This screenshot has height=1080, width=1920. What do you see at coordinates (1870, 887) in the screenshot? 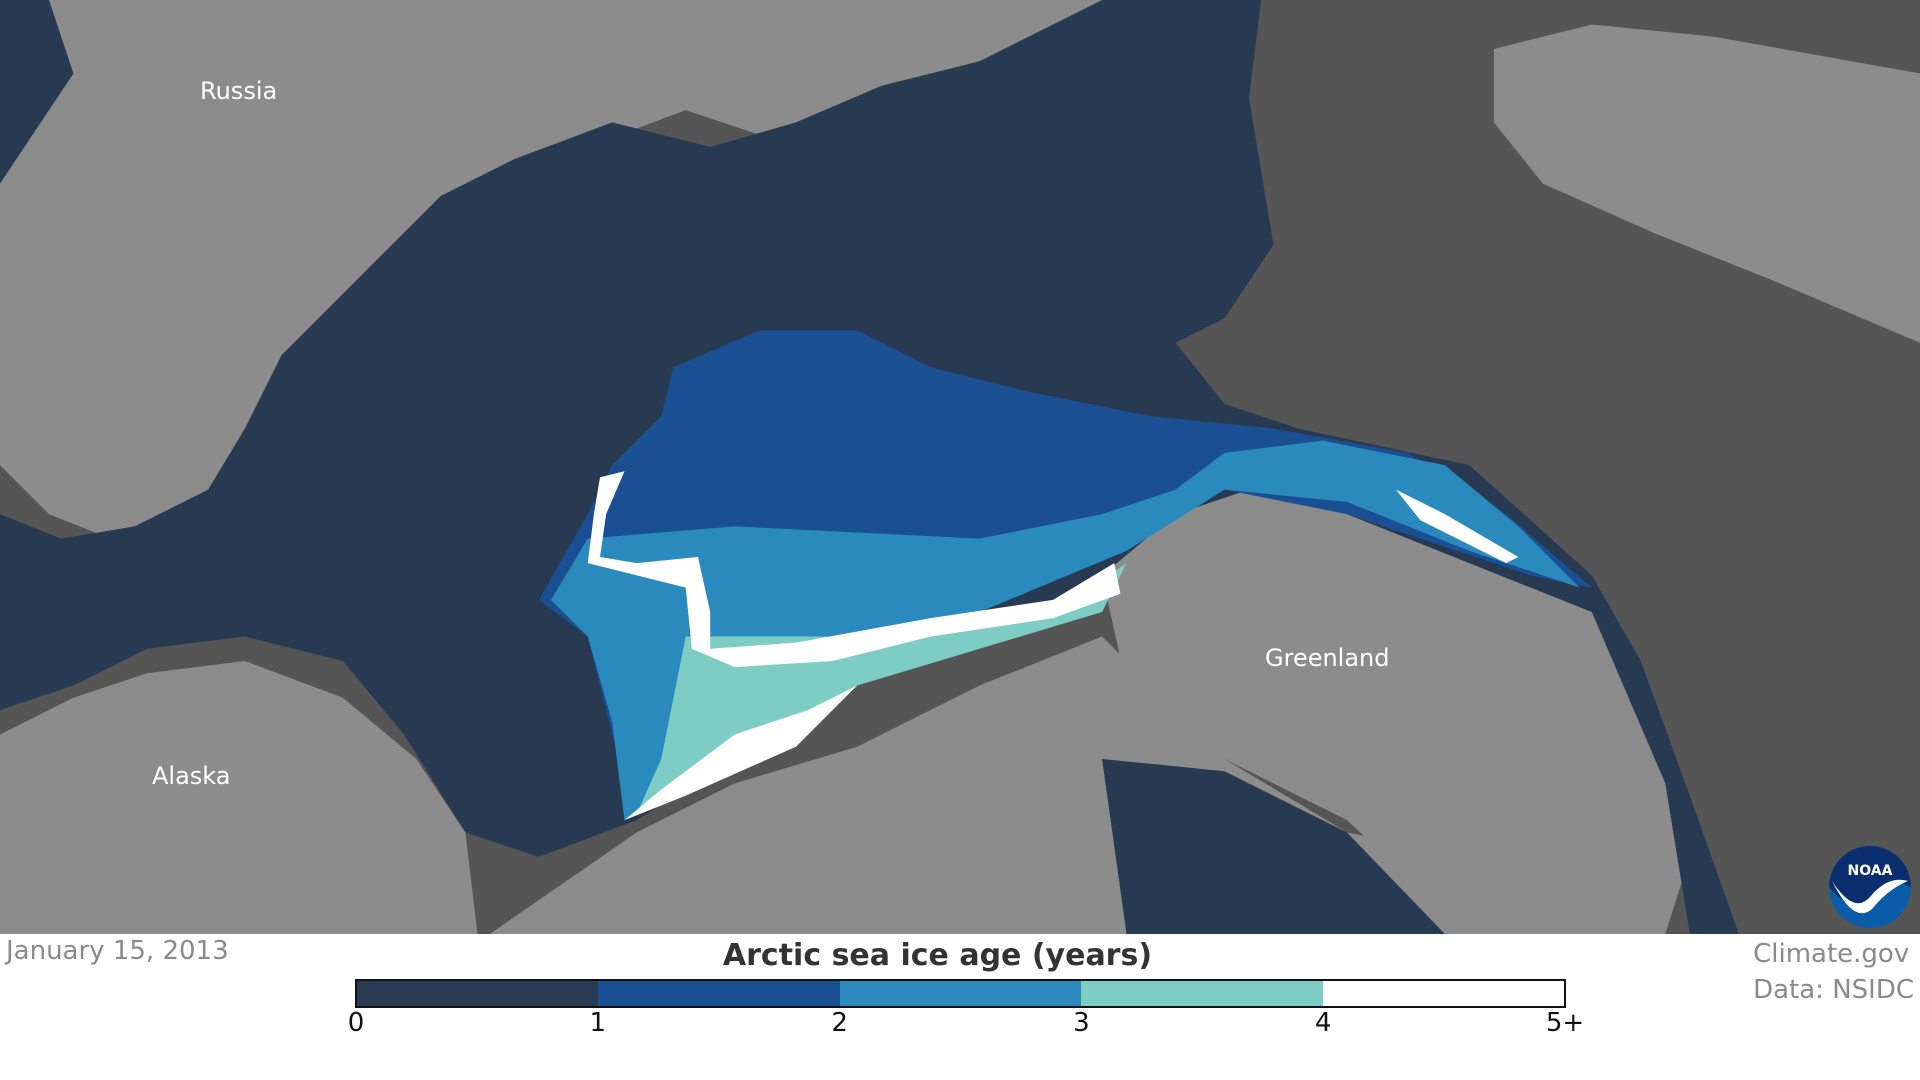
I see `noaa-logo: NOAA` at bounding box center [1870, 887].